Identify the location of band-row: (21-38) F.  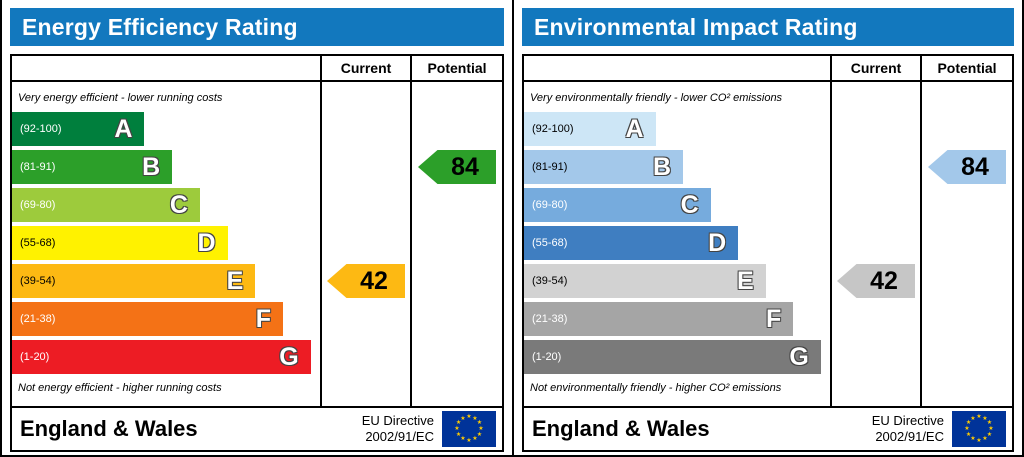
(677, 319).